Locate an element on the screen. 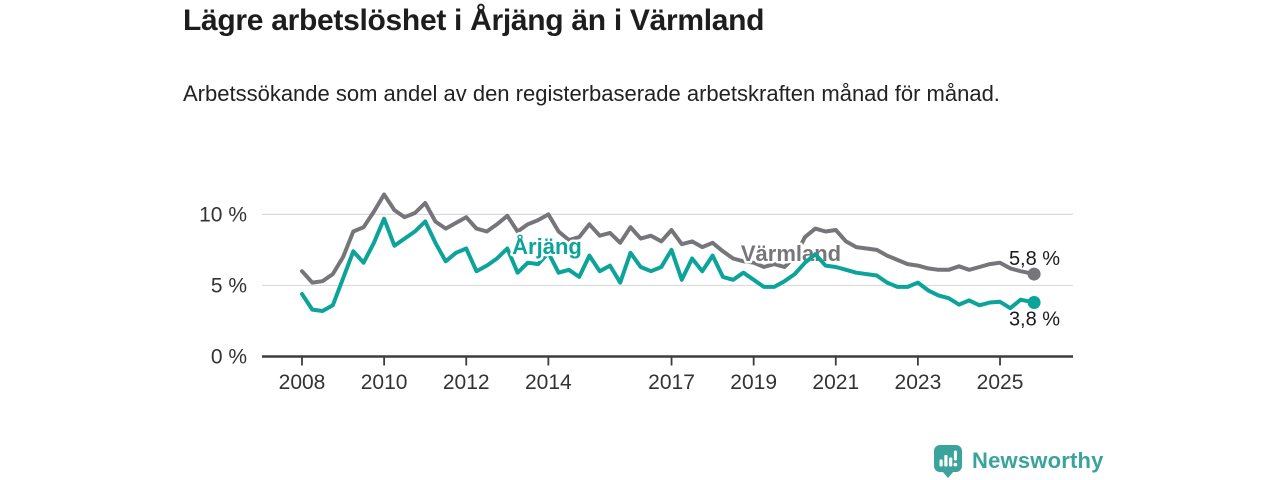  x-tick-label: 2023 is located at coordinates (918, 382).